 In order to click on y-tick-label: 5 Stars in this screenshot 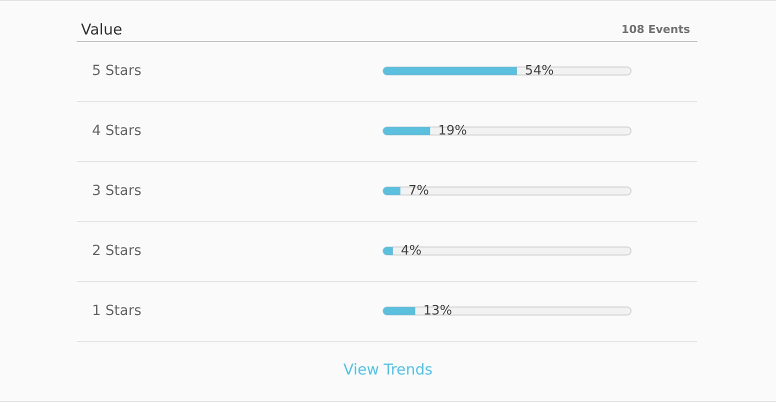, I will do `click(117, 71)`.